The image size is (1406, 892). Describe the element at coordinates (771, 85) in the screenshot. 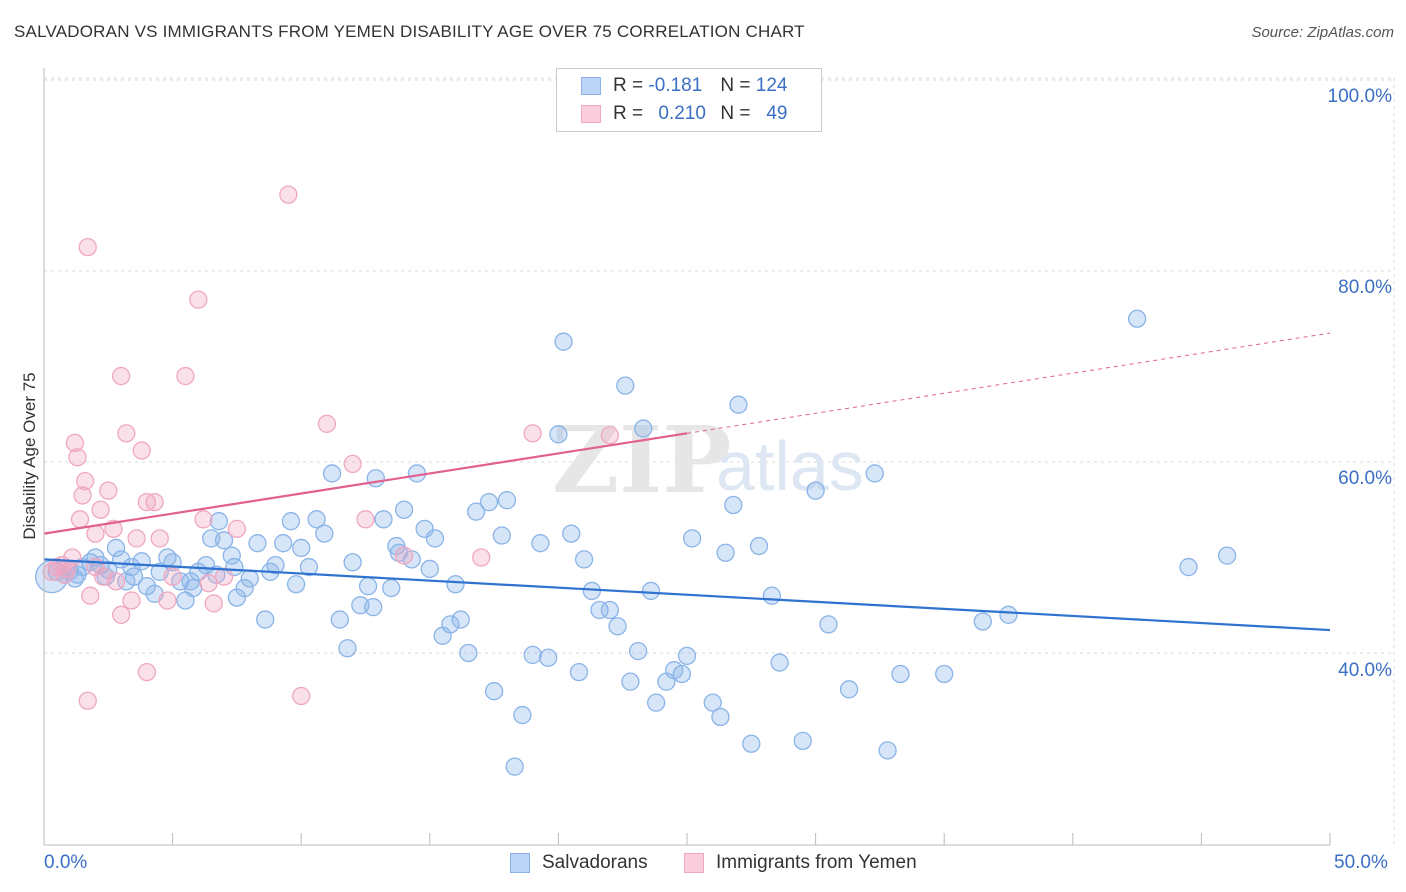

I see `legend-n-value: 124` at that location.